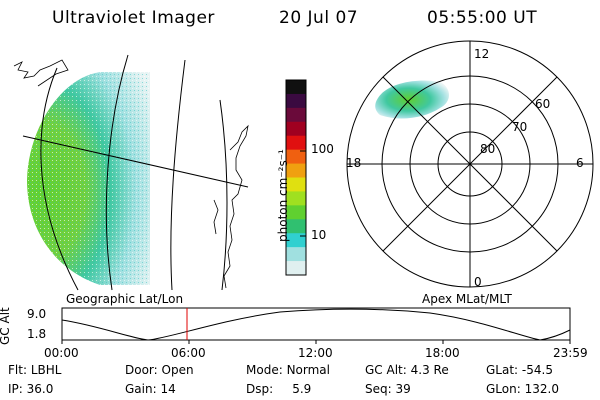 This screenshot has width=600, height=400. What do you see at coordinates (159, 370) in the screenshot?
I see `info-door: Door: Open` at bounding box center [159, 370].